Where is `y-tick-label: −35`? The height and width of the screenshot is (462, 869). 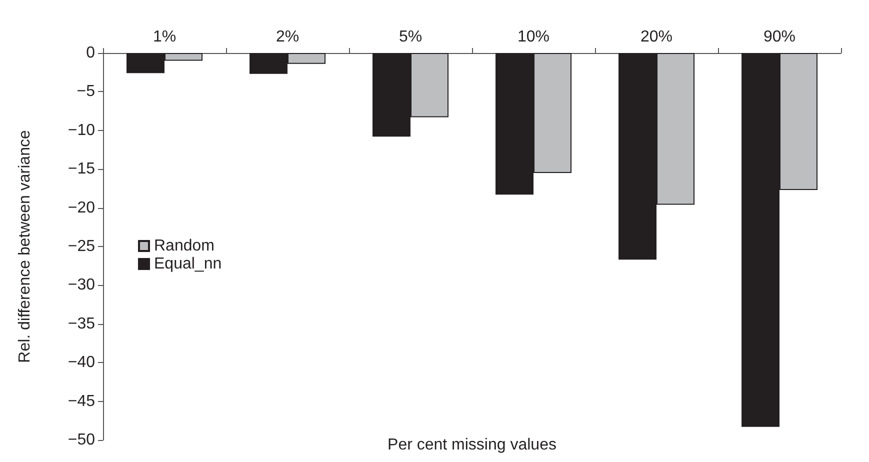 y-tick-label: −35 is located at coordinates (82, 323).